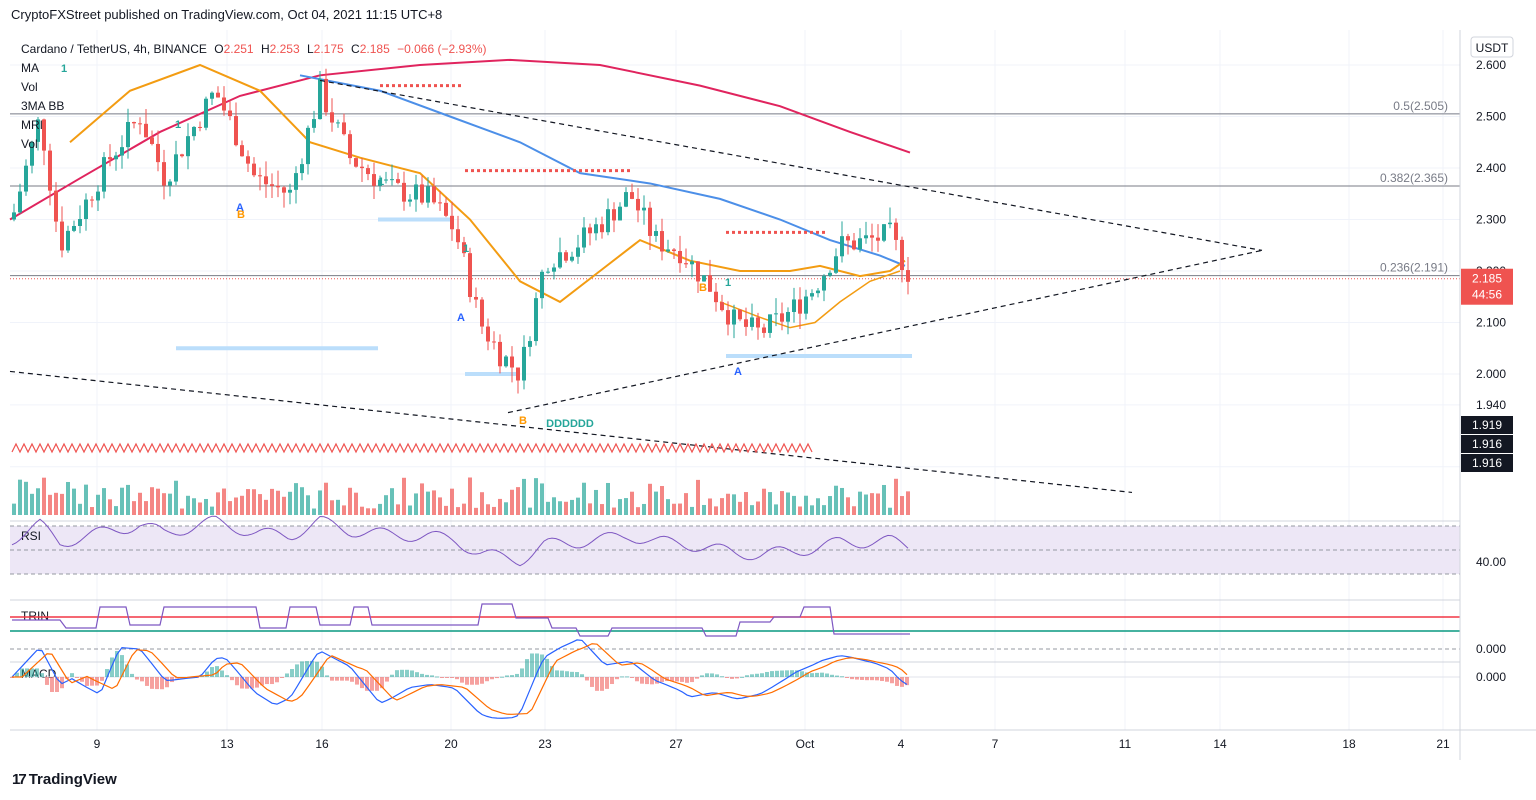 The width and height of the screenshot is (1536, 800). Describe the element at coordinates (466, 249) in the screenshot. I see `marker-green: 1` at that location.